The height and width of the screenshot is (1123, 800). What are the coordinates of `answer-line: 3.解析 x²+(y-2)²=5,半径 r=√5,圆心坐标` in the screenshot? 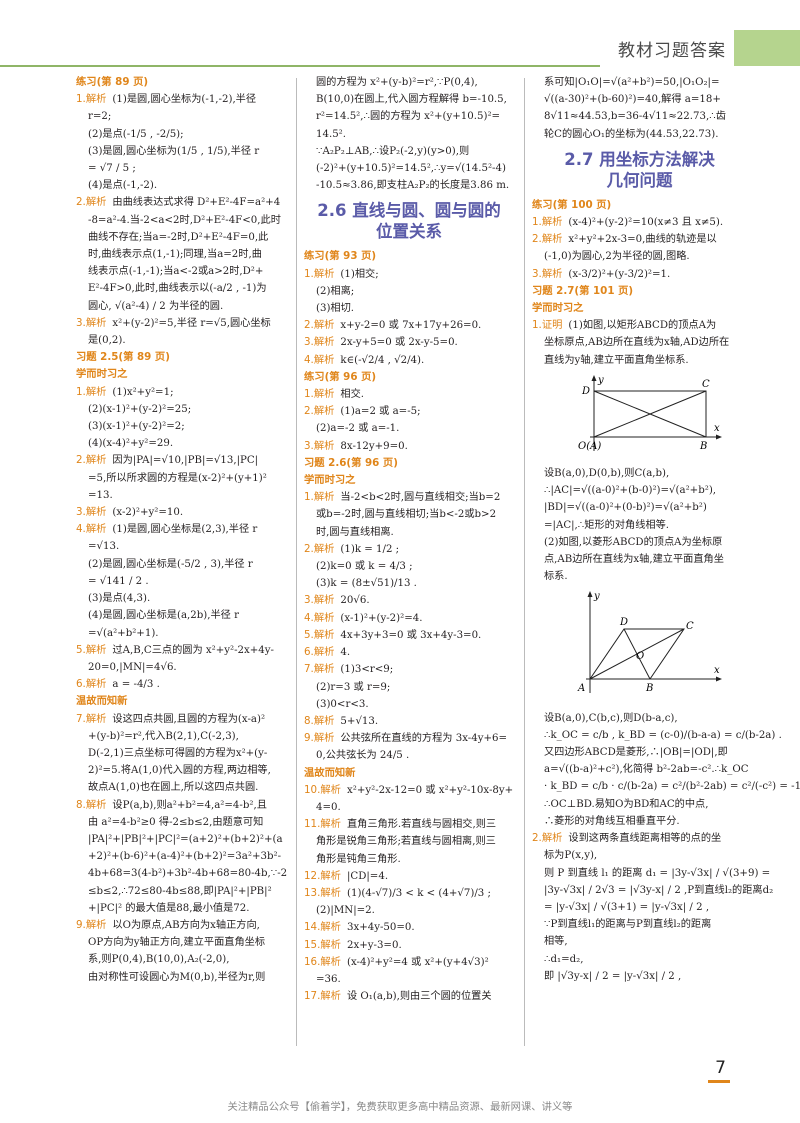 It's located at (181, 323).